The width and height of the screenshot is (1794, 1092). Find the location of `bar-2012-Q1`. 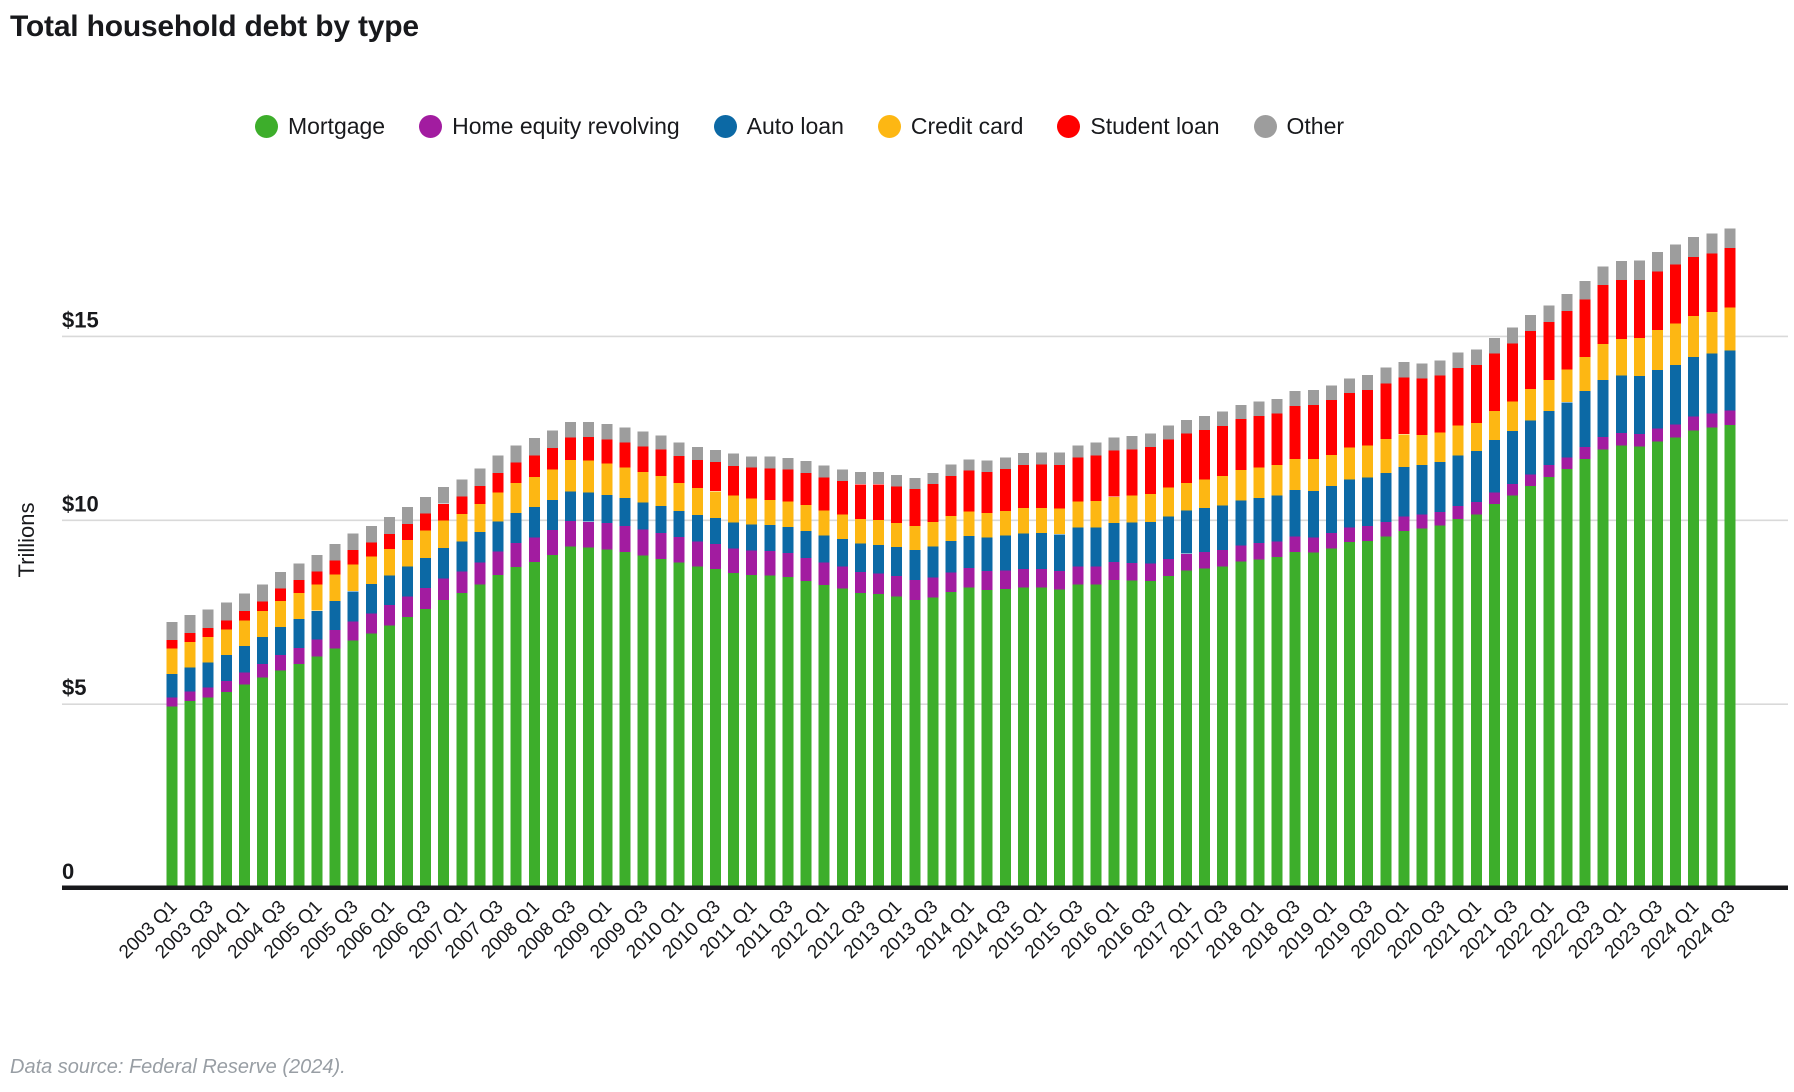

bar-2012-Q1 is located at coordinates (824, 676).